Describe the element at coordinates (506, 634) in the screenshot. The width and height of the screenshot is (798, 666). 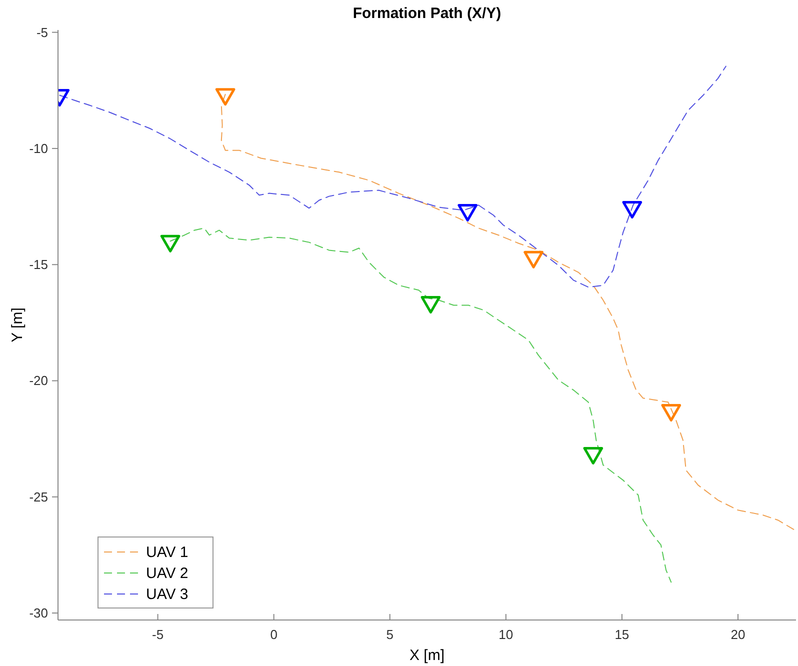
I see `x-tick-label: 10` at that location.